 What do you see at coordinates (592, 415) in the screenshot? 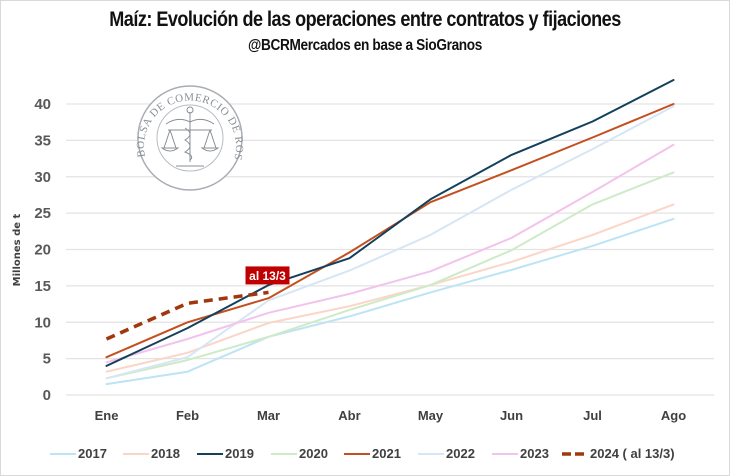
I see `x-tick-label: Jul` at bounding box center [592, 415].